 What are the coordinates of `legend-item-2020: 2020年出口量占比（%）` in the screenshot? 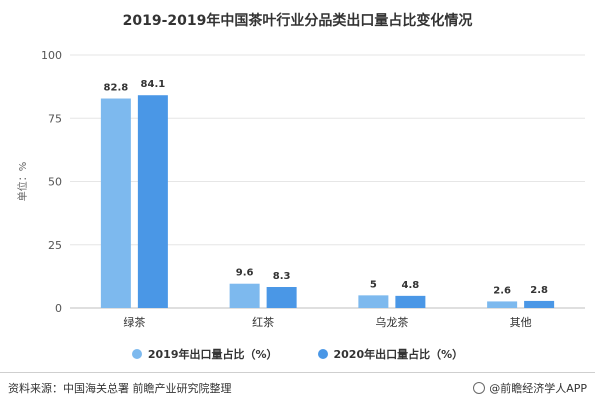 It's located at (390, 354).